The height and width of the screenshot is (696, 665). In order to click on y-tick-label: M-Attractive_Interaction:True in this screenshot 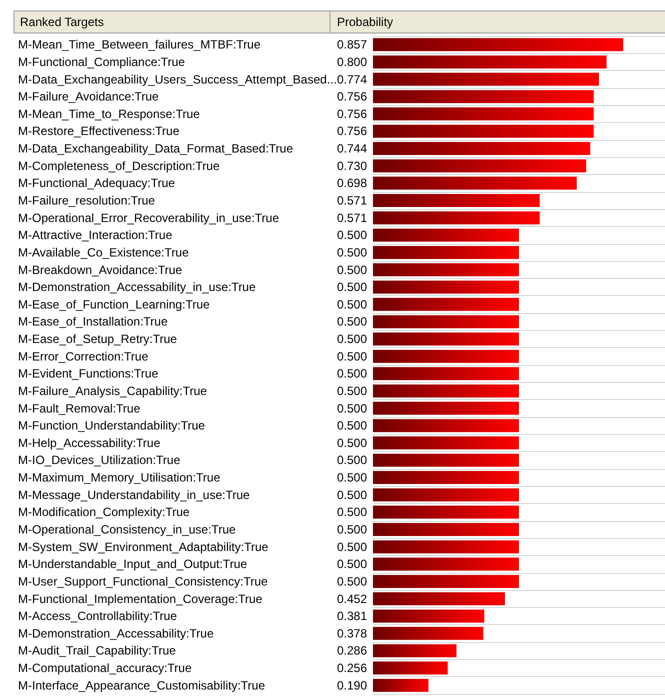, I will do `click(95, 235)`.